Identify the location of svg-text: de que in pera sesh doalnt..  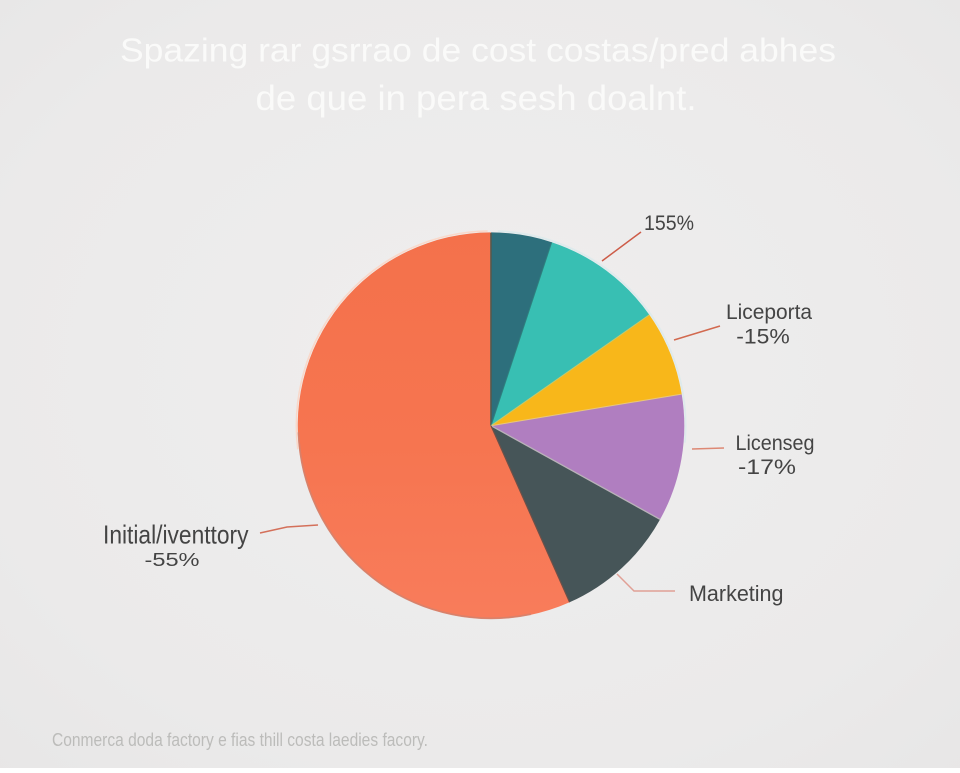
(476, 98).